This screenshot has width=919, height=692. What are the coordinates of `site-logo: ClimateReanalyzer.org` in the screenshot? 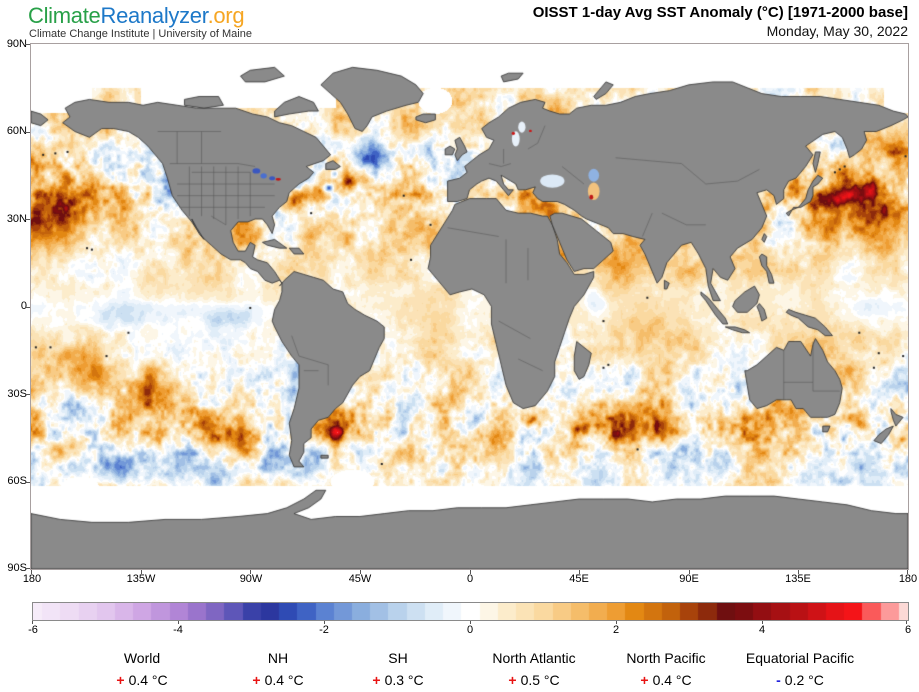 It's located at (136, 16).